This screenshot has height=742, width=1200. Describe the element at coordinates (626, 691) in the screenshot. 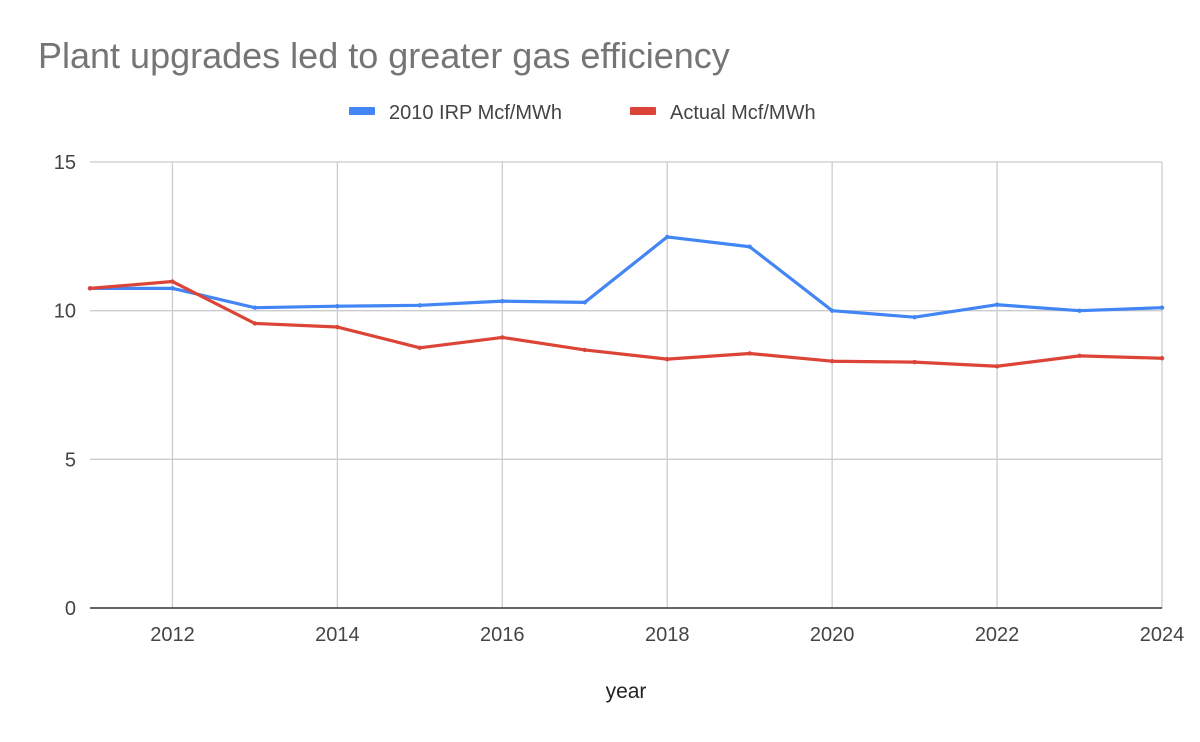

I see `x-axis-title: year` at that location.